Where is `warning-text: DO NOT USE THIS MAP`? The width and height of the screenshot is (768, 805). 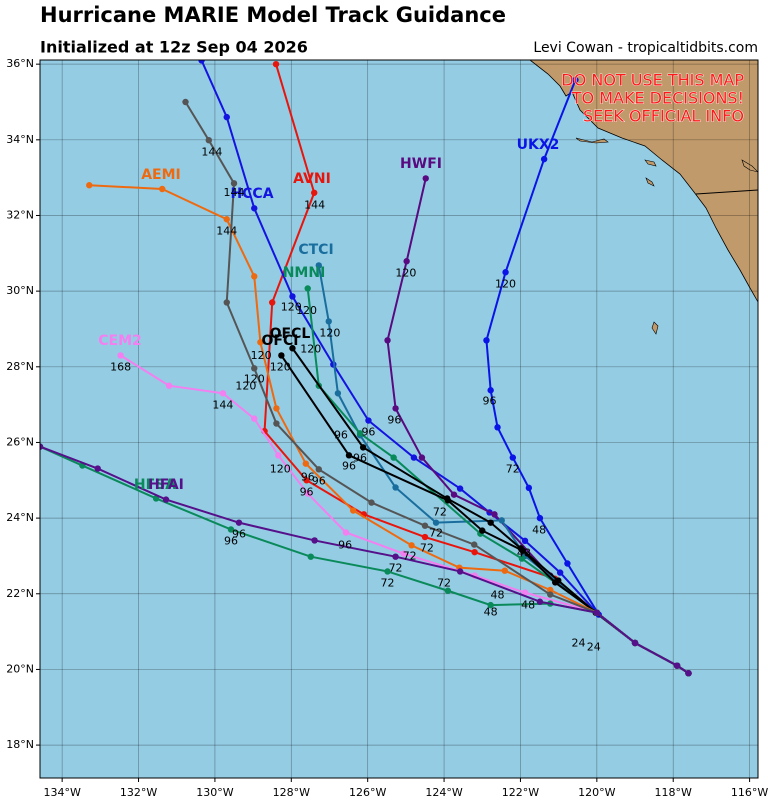 warning-text: DO NOT USE THIS MAP is located at coordinates (652, 80).